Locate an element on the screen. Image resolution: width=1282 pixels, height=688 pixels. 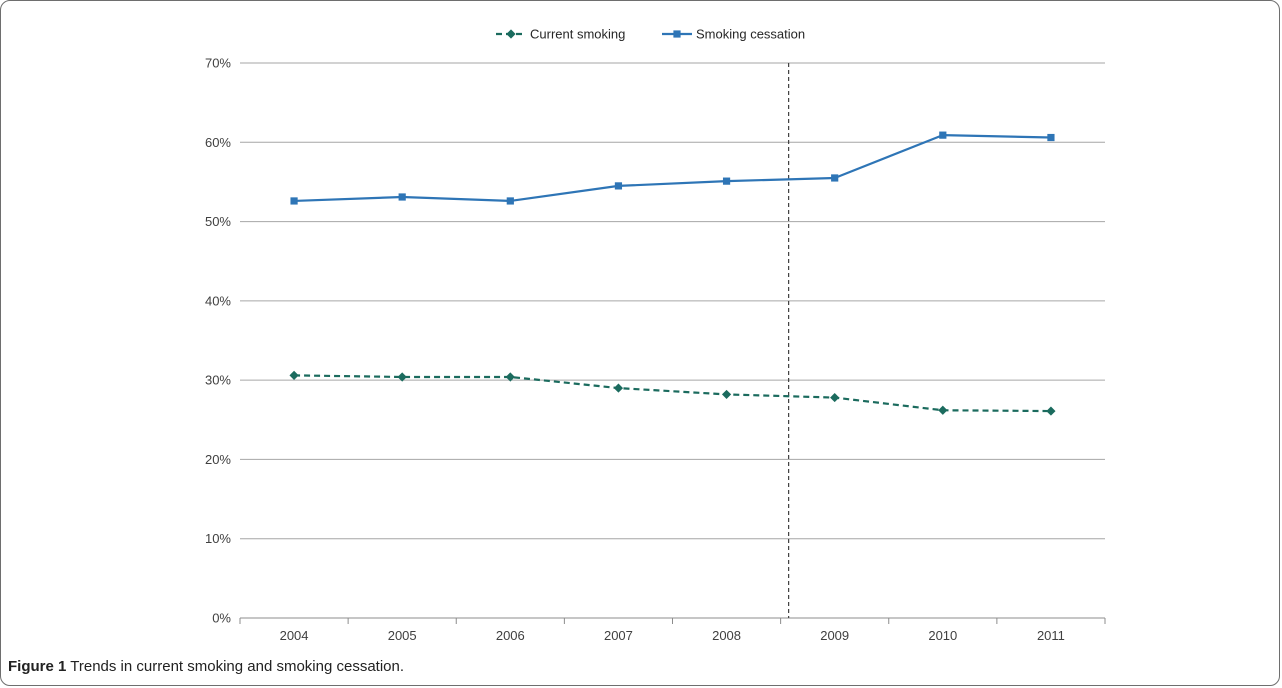
legend: Current smoking Smoking cessation is located at coordinates (650, 34).